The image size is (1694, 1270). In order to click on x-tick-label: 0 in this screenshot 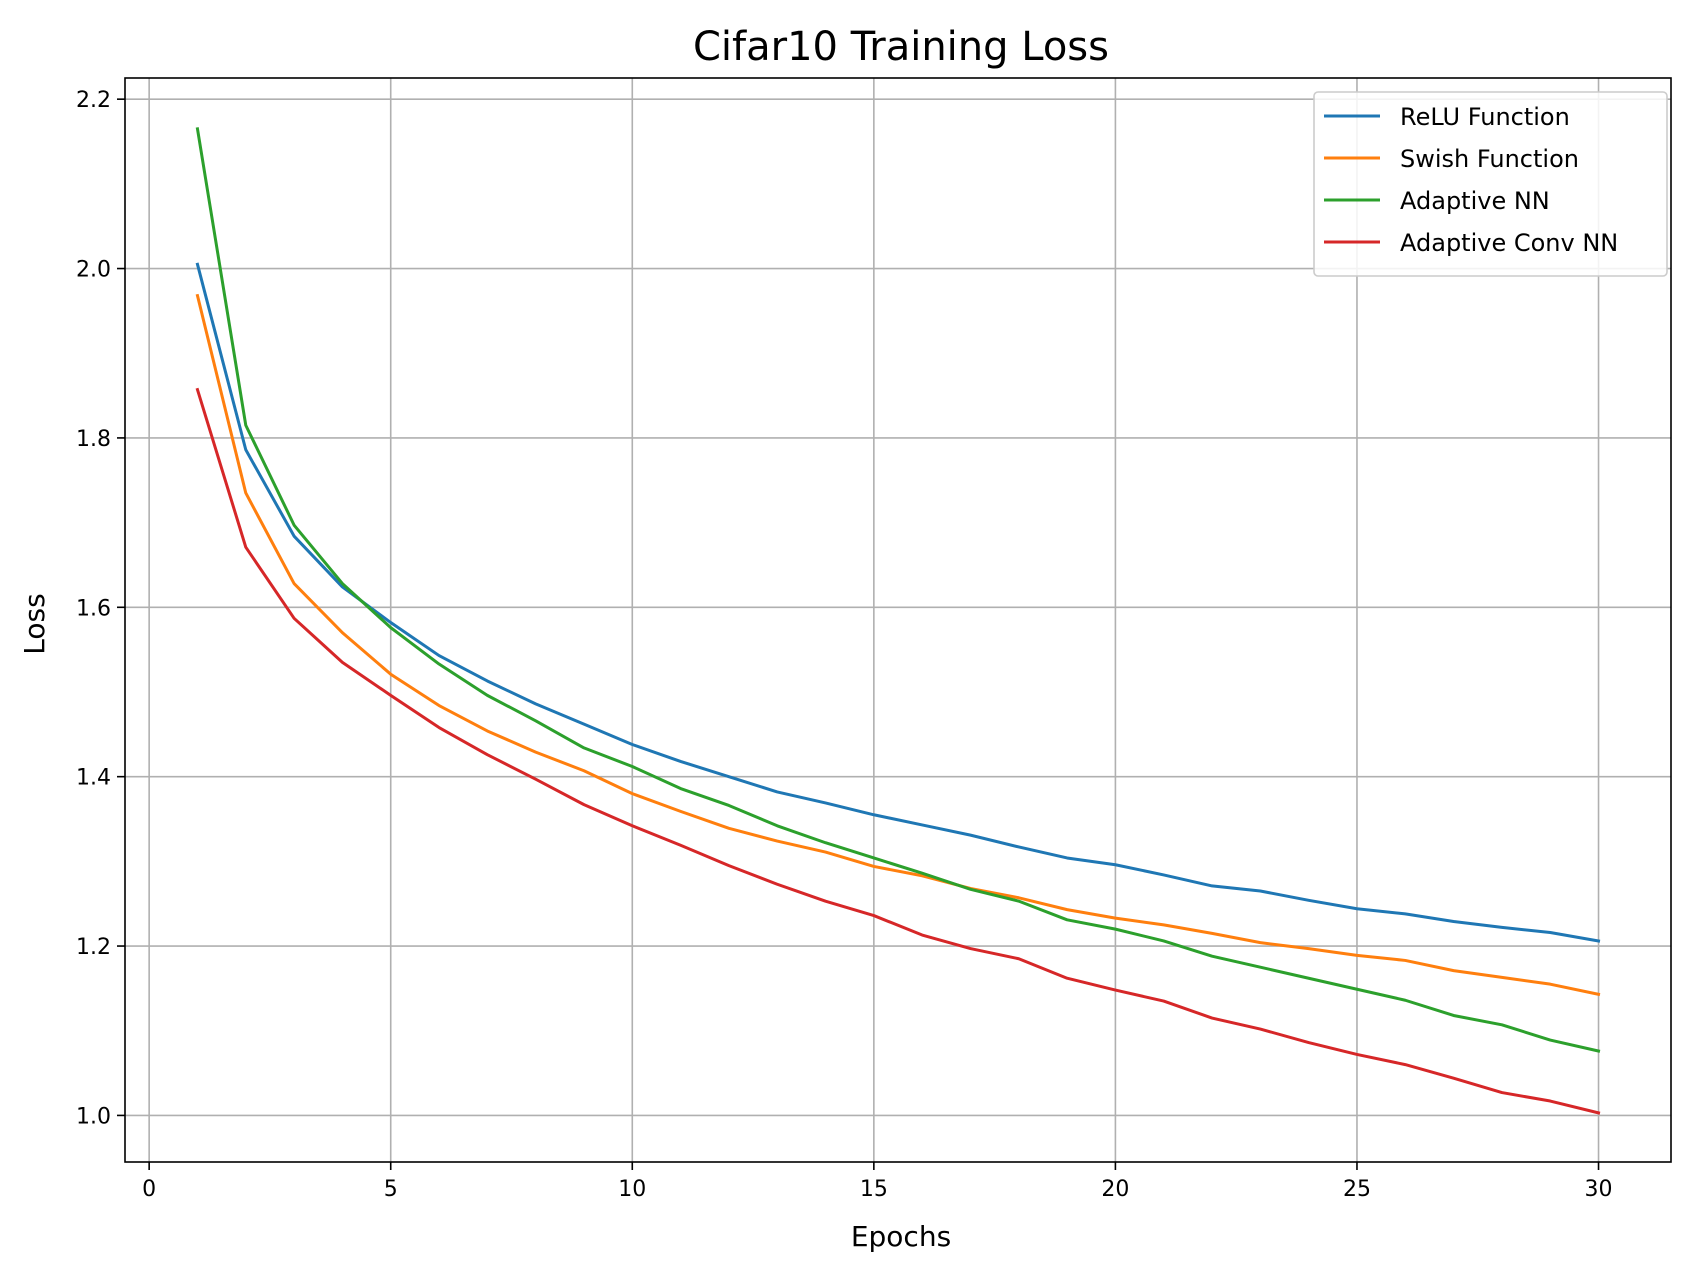, I will do `click(149, 1189)`.